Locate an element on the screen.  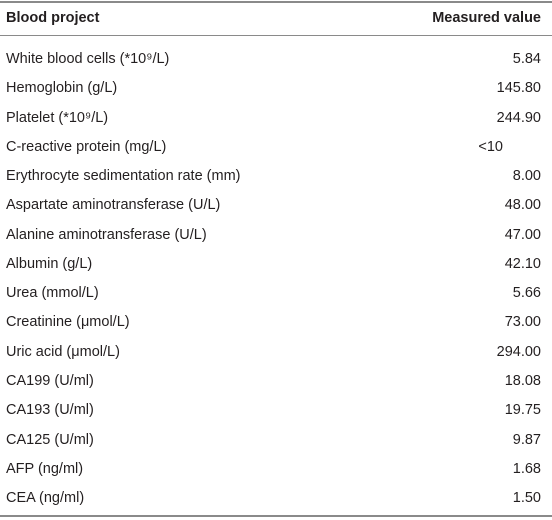
row-value: <10 is located at coordinates (490, 146).